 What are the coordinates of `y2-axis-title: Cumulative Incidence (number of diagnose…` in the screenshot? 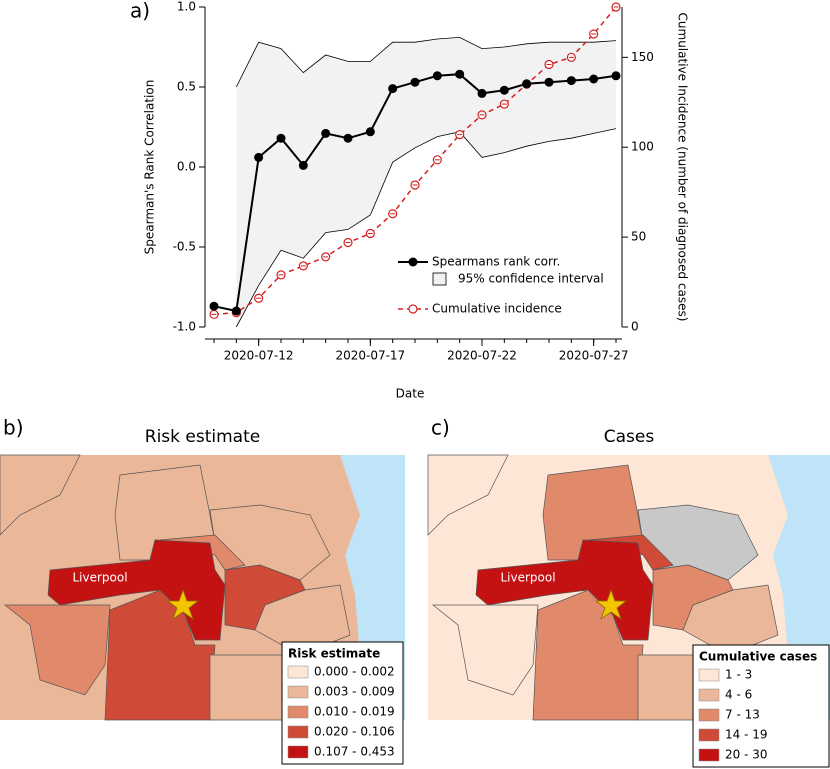 It's located at (683, 167).